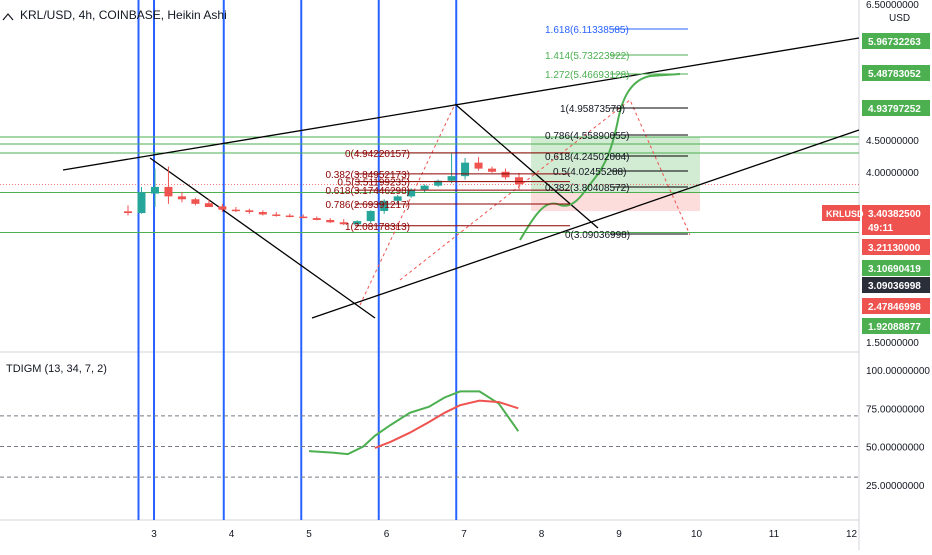  I want to click on indicator-axis-label: 100.00000000, so click(898, 371).